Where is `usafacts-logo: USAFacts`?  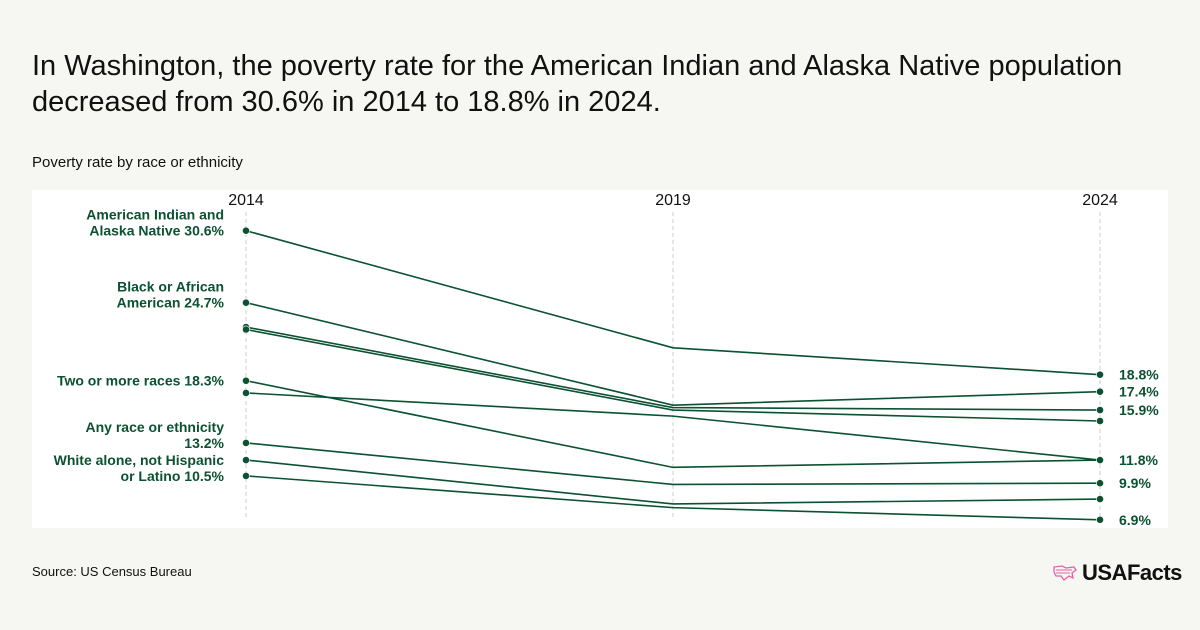
usafacts-logo: USAFacts is located at coordinates (1117, 573).